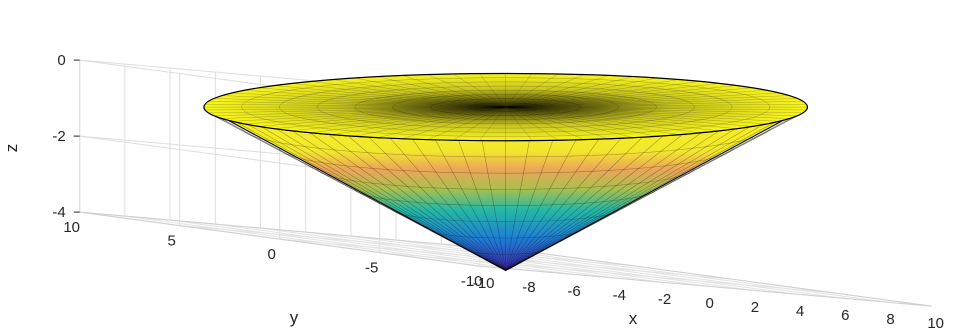 The height and width of the screenshot is (328, 976). Describe the element at coordinates (633, 318) in the screenshot. I see `x-axis-label: x` at that location.